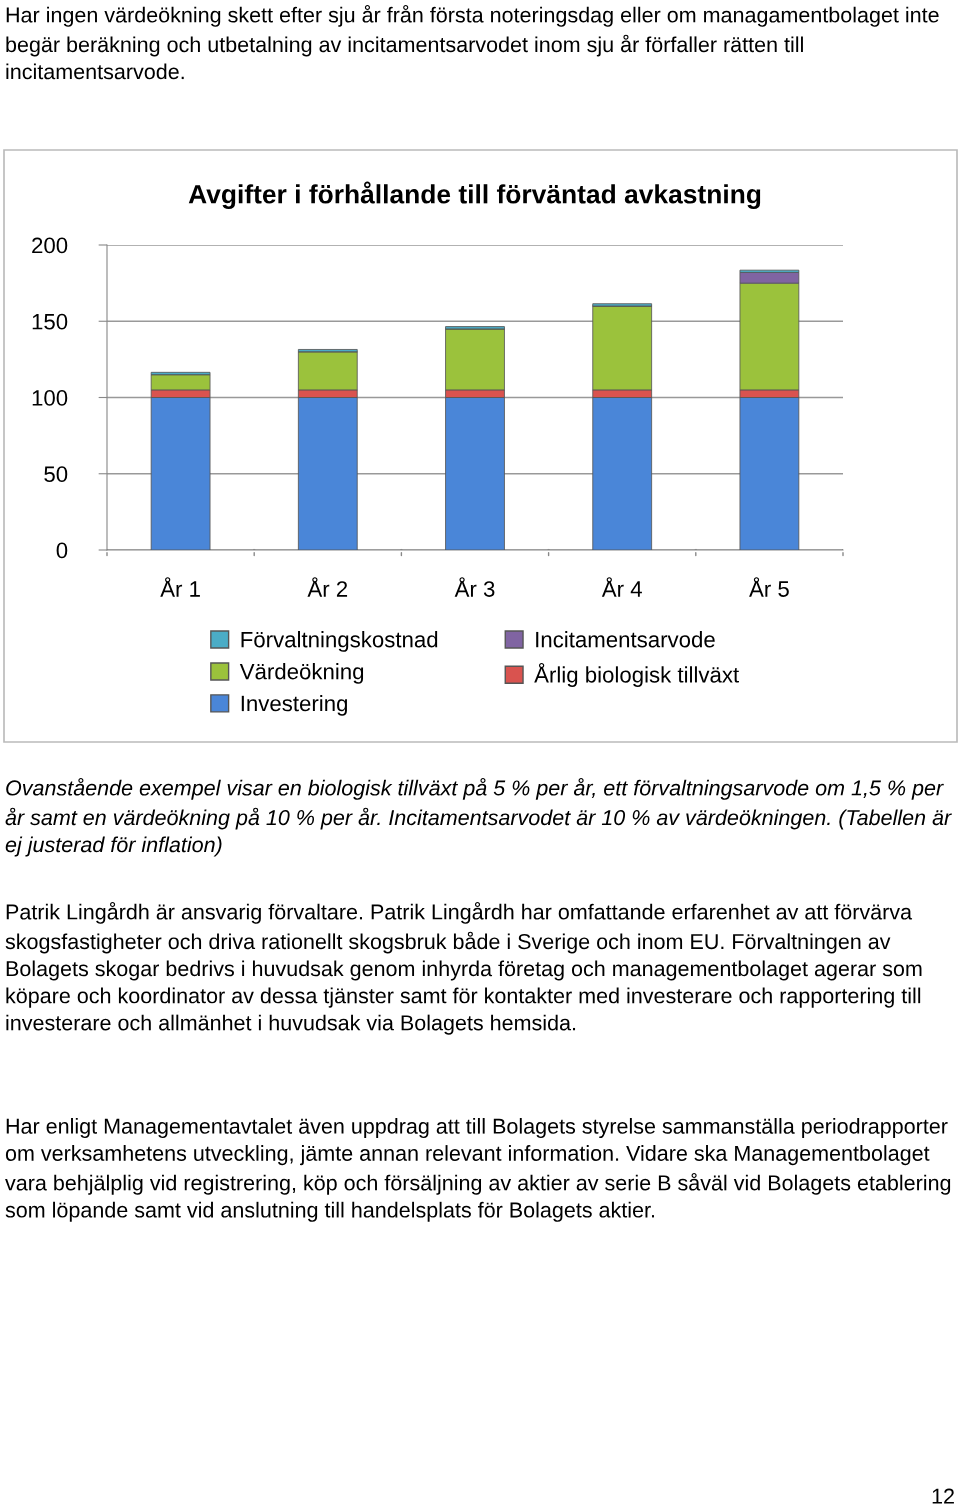 This screenshot has width=960, height=1509. What do you see at coordinates (301, 673) in the screenshot?
I see `legend-label: Värdeökning` at bounding box center [301, 673].